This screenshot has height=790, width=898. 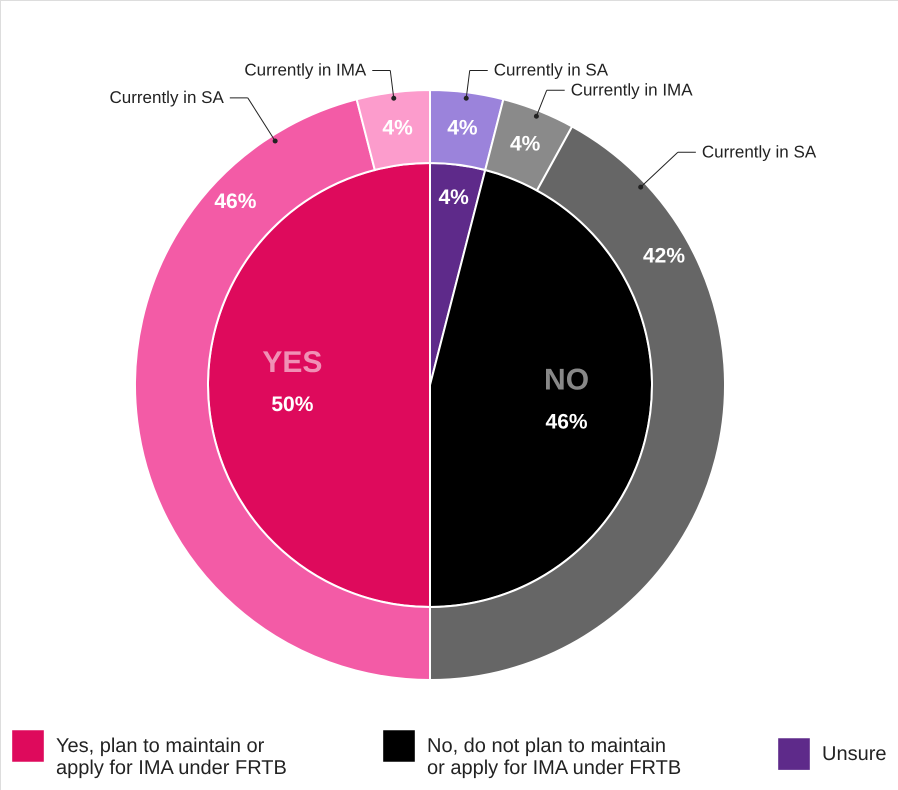 What do you see at coordinates (854, 754) in the screenshot?
I see `legend-label: Unsure` at bounding box center [854, 754].